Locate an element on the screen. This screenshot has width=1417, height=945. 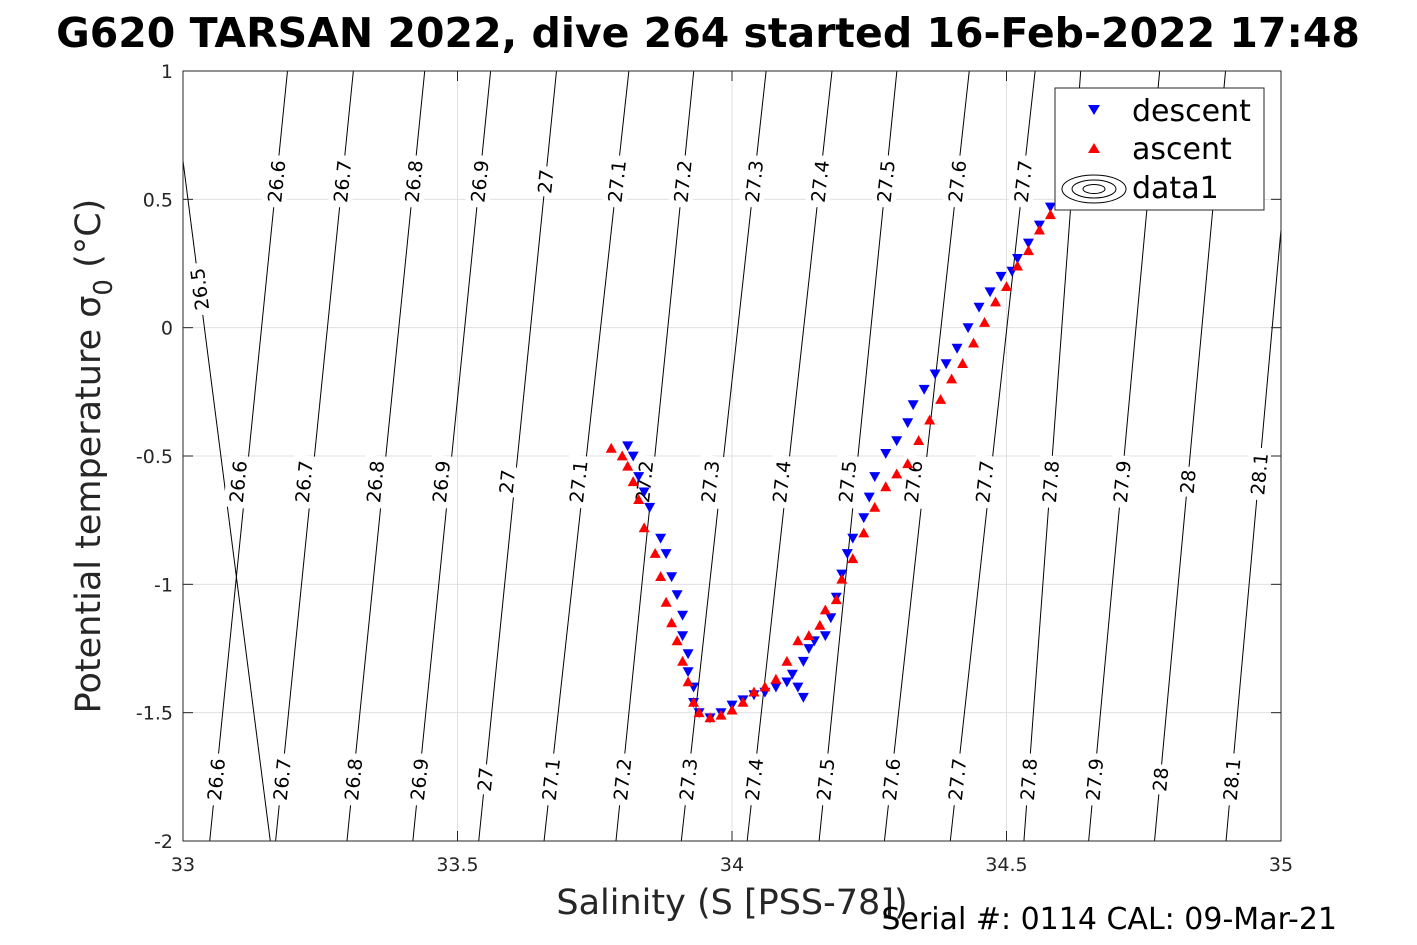
isopycnal-label-text: 28.1 is located at coordinates (1233, 779).